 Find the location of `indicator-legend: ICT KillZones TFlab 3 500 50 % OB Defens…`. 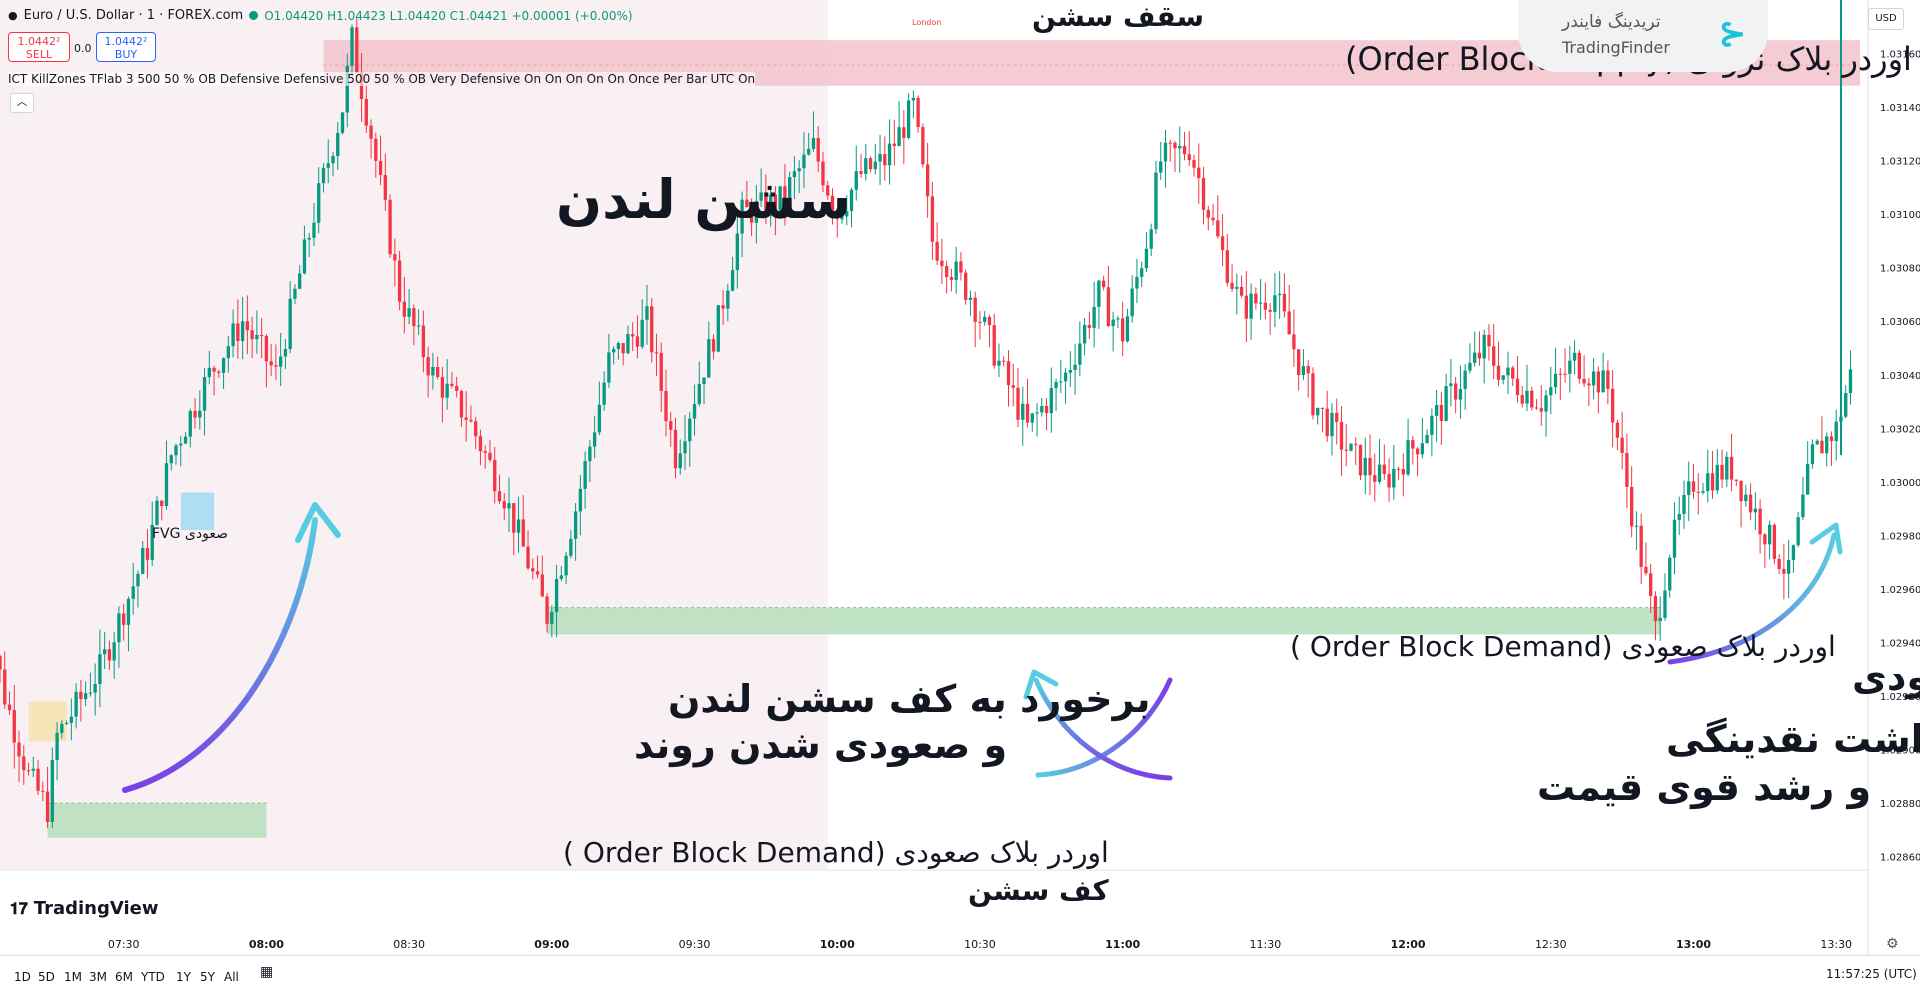

indicator-legend: ICT KillZones TFlab 3 500 50 % OB Defens… is located at coordinates (382, 79).